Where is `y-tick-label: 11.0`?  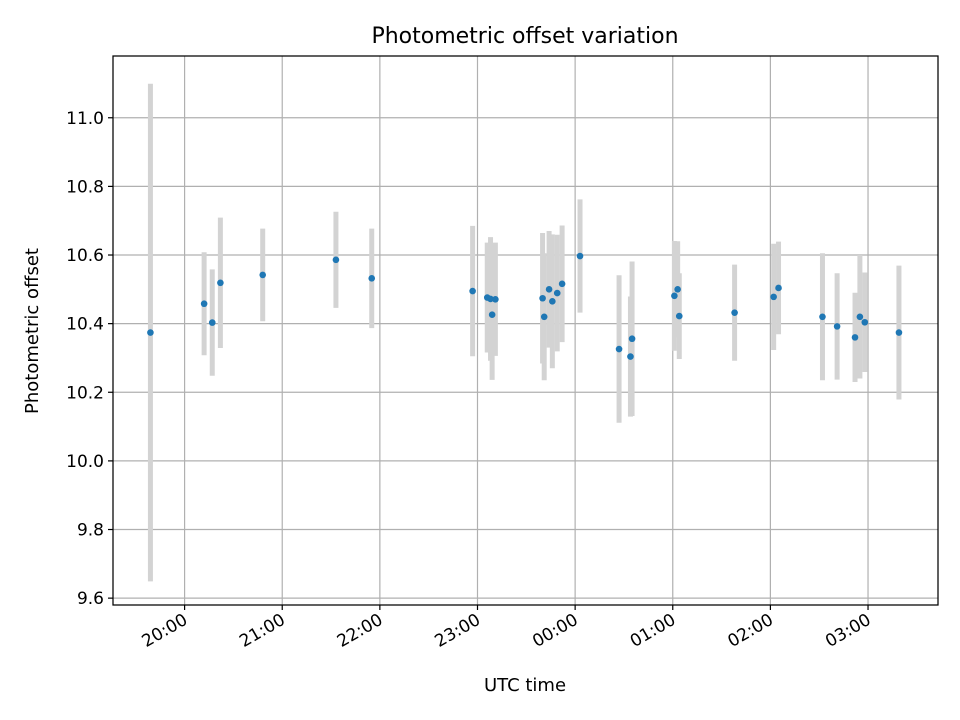 y-tick-label: 11.0 is located at coordinates (85, 119).